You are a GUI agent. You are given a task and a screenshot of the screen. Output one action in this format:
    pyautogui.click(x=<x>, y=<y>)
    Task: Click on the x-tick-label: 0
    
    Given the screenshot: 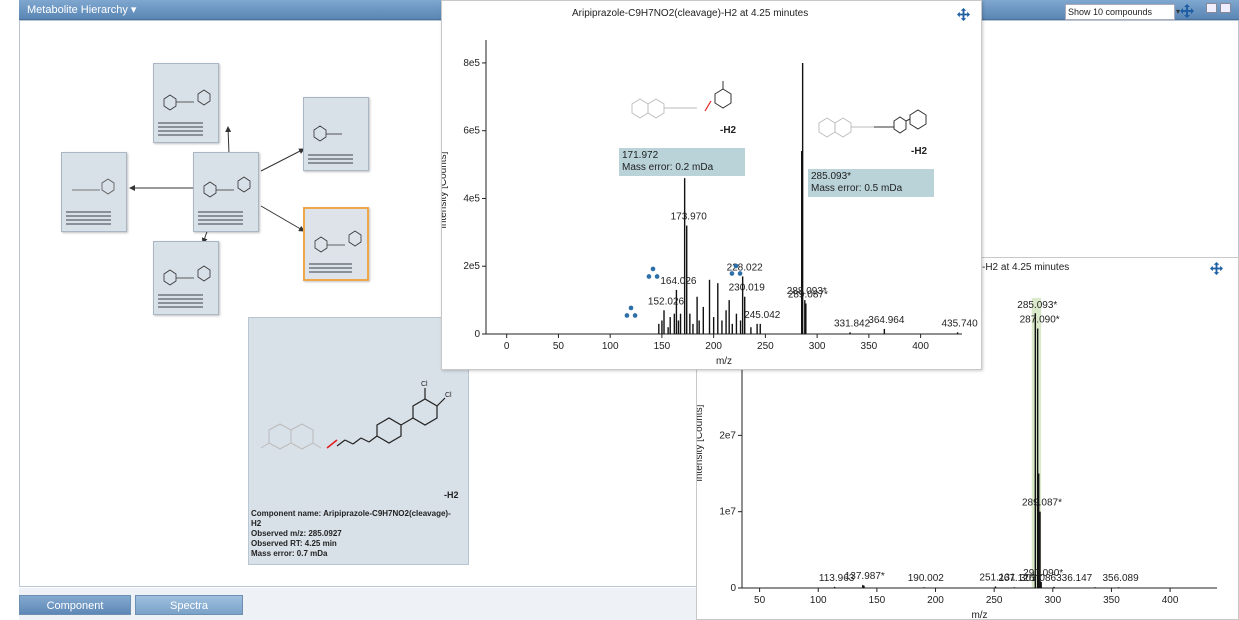 What is the action you would take?
    pyautogui.click(x=507, y=346)
    